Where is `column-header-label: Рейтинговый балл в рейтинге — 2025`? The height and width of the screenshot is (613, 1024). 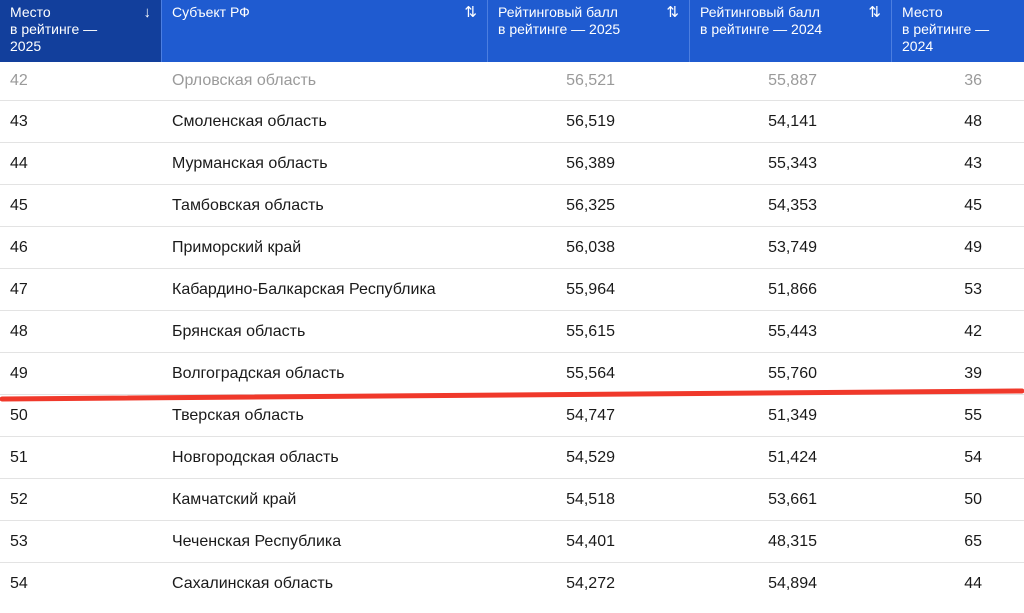 column-header-label: Рейтинговый балл в рейтинге — 2025 is located at coordinates (559, 20).